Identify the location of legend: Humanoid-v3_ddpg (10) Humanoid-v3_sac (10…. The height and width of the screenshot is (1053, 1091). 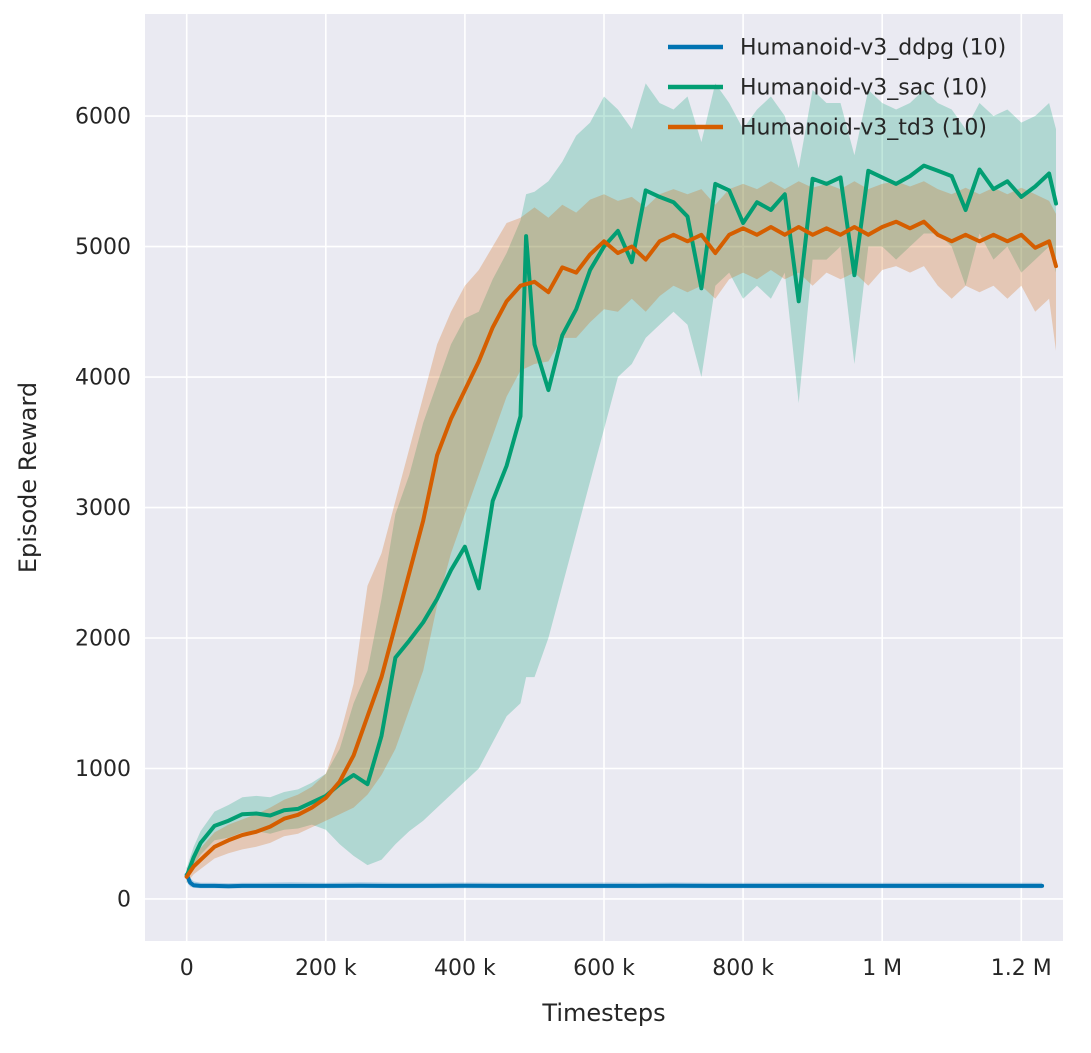
(837, 88).